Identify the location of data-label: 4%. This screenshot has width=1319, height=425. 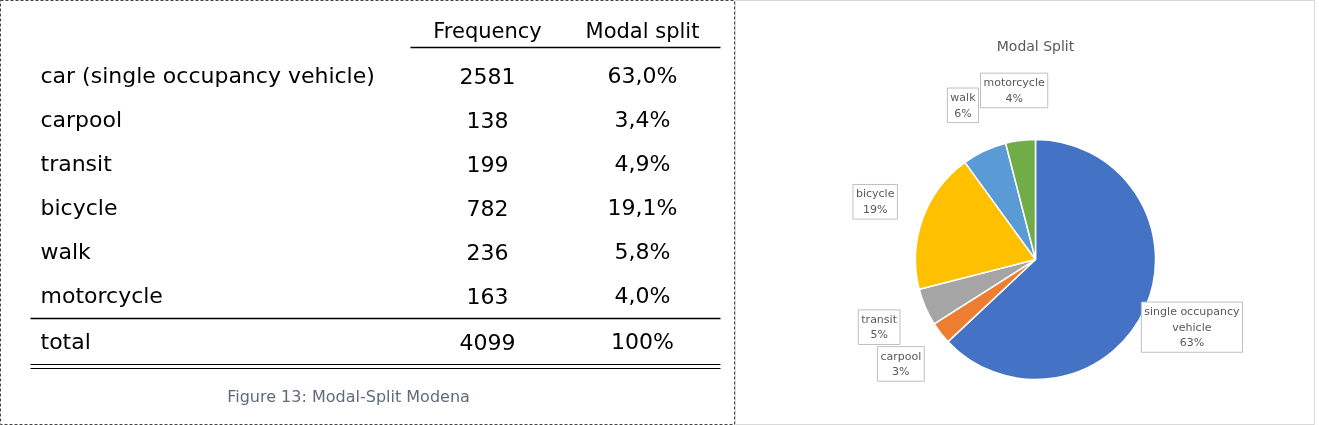
(1014, 98).